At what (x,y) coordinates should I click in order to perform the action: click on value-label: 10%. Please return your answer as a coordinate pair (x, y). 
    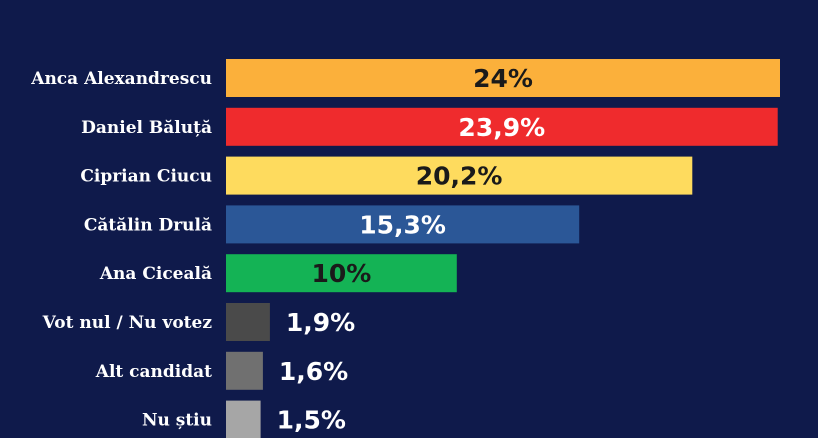
    Looking at the image, I should click on (341, 273).